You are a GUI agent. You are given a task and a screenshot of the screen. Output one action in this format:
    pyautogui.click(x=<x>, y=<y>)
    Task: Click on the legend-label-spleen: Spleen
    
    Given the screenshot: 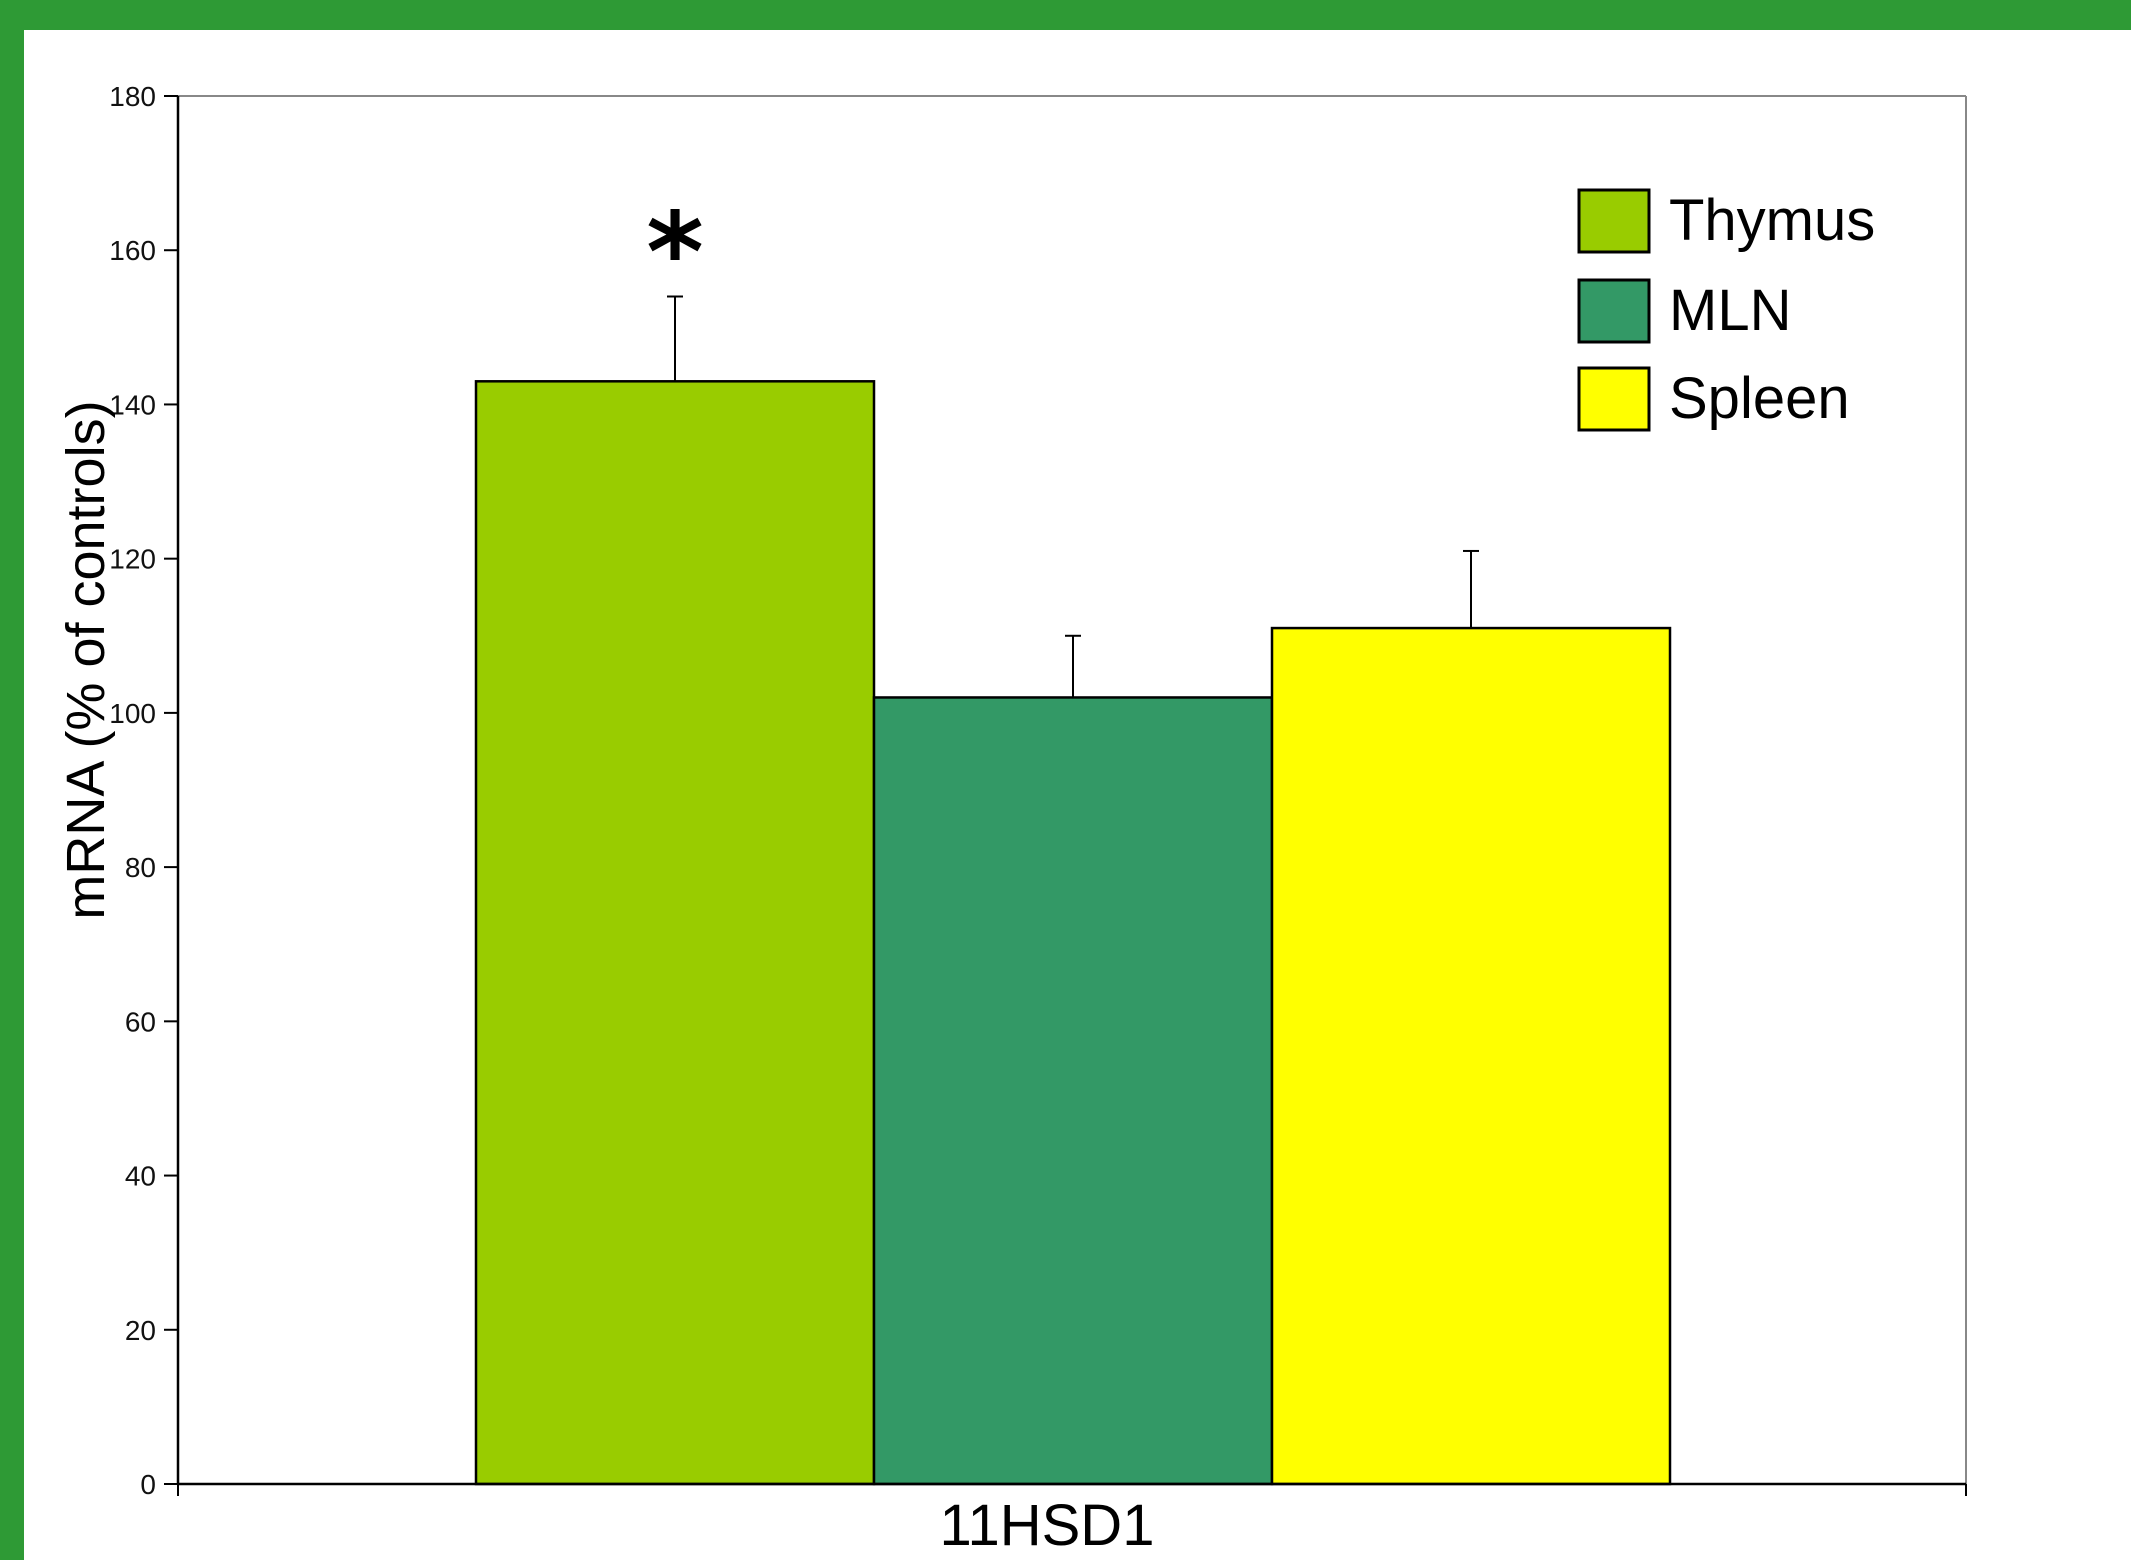 What is the action you would take?
    pyautogui.click(x=1759, y=398)
    